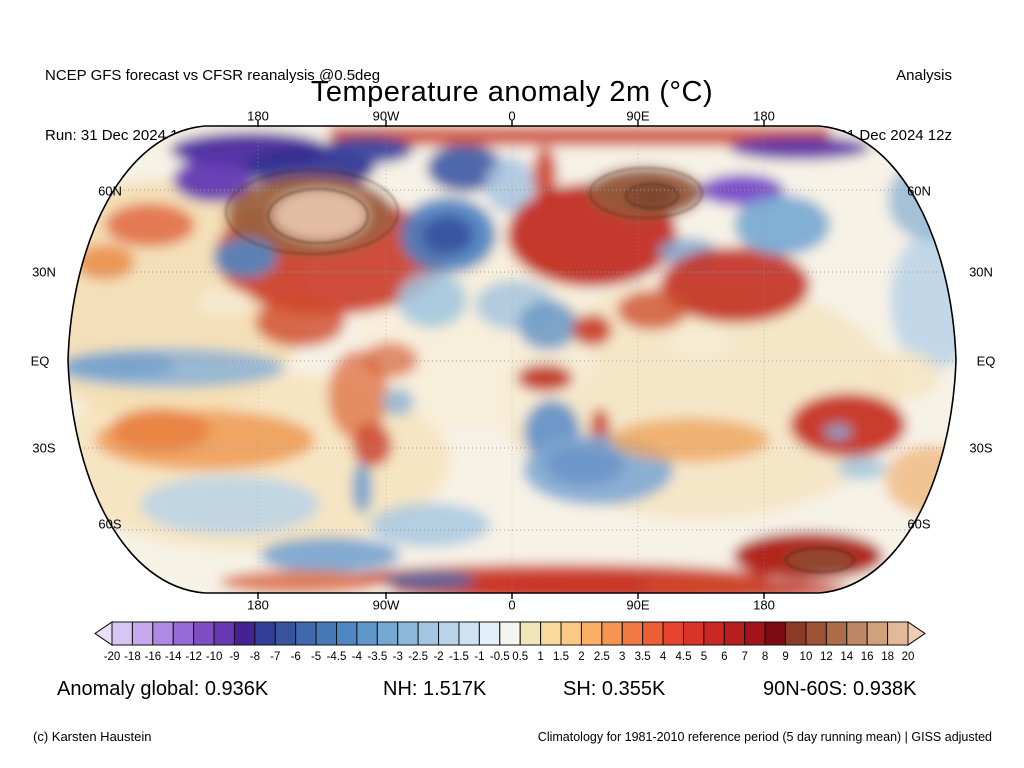 The width and height of the screenshot is (1024, 768). What do you see at coordinates (561, 657) in the screenshot?
I see `colorbar-tick-label: 1.5` at bounding box center [561, 657].